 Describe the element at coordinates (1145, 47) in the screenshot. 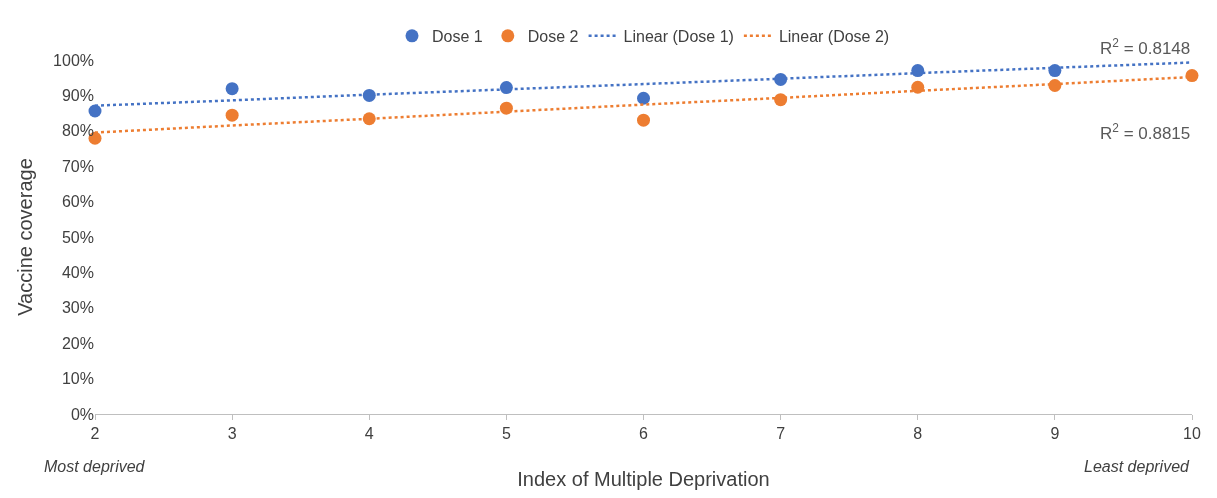

I see `text: R$^{2}$ = 0.8148` at that location.